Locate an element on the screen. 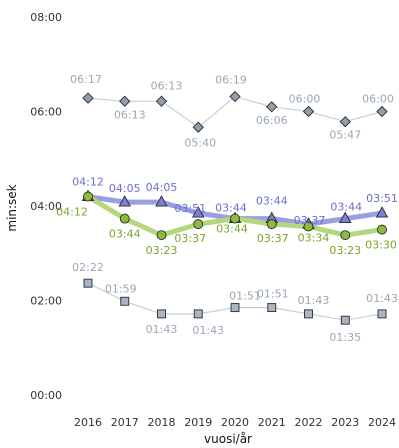  y-axis-title: min:sek is located at coordinates (12, 207).